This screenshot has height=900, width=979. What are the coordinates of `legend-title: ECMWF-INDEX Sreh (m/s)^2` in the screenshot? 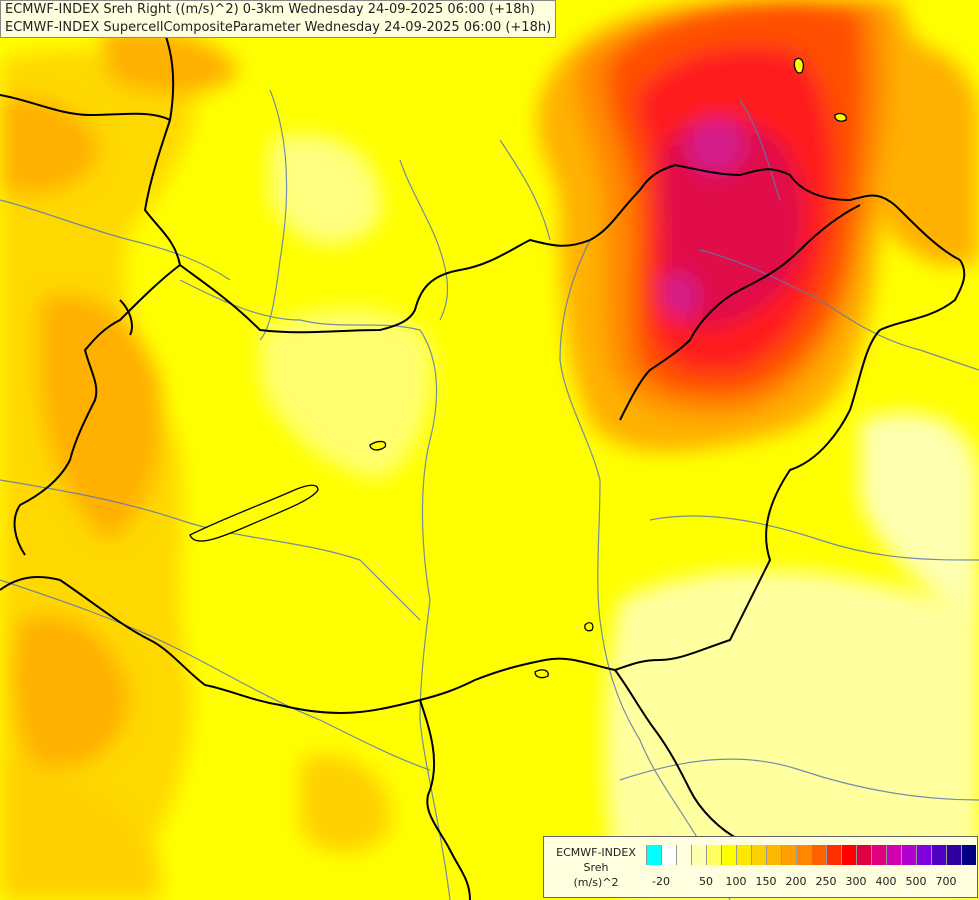 It's located at (596, 867).